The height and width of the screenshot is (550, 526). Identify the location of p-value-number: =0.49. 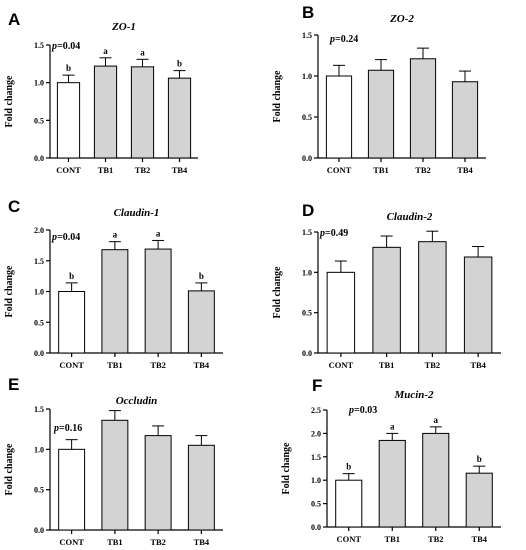
(336, 233).